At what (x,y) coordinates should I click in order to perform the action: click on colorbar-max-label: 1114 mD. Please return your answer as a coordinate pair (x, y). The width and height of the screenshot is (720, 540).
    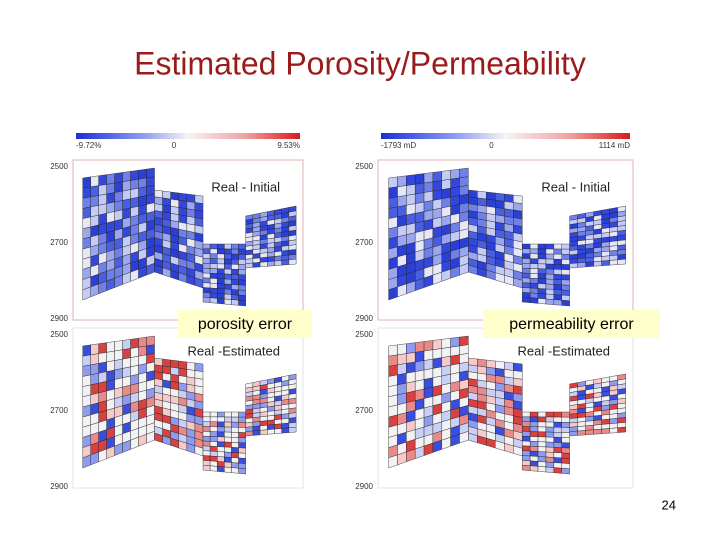
    Looking at the image, I should click on (614, 145).